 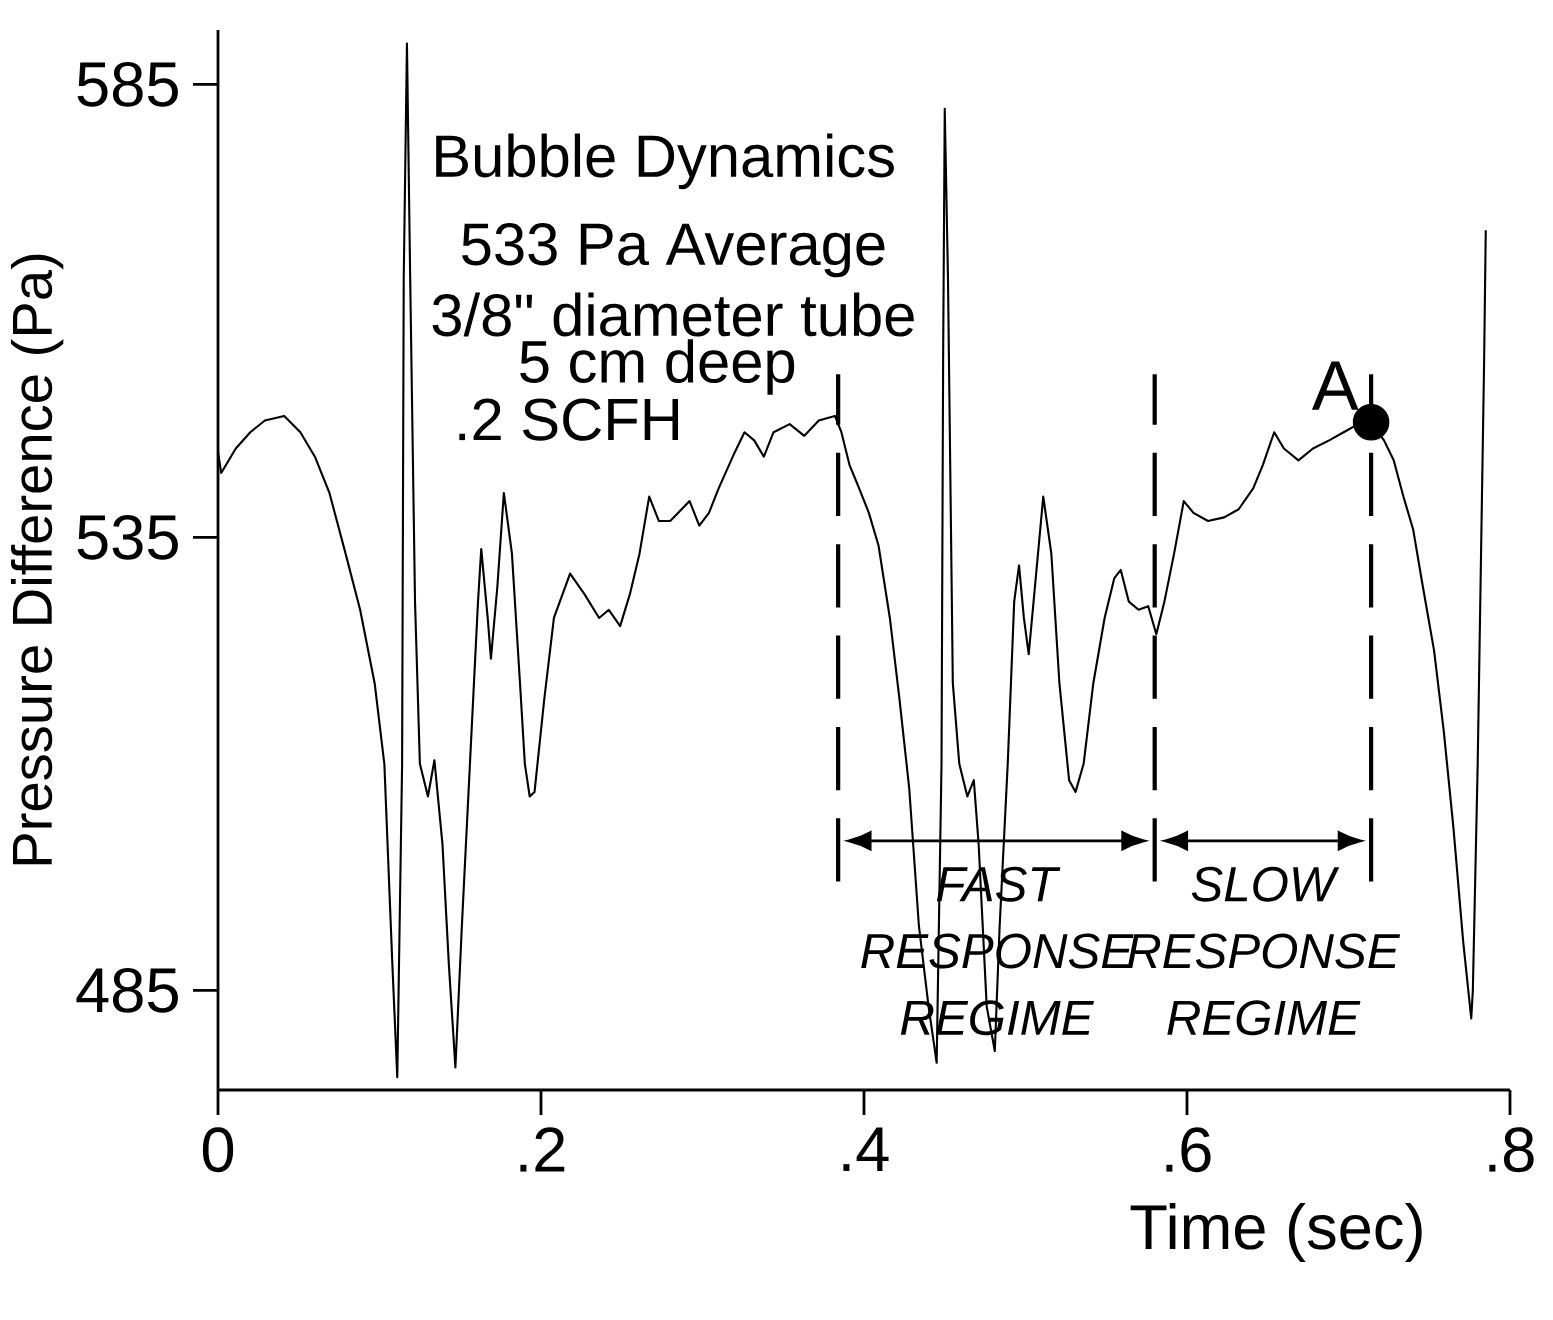 I want to click on y-tick-label: 585, so click(x=127, y=84).